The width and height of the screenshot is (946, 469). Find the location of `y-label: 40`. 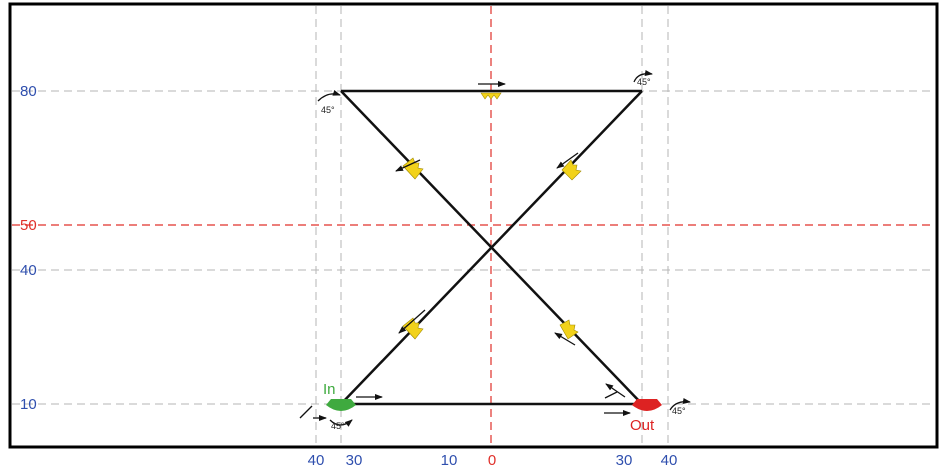

y-label: 40 is located at coordinates (28, 270).